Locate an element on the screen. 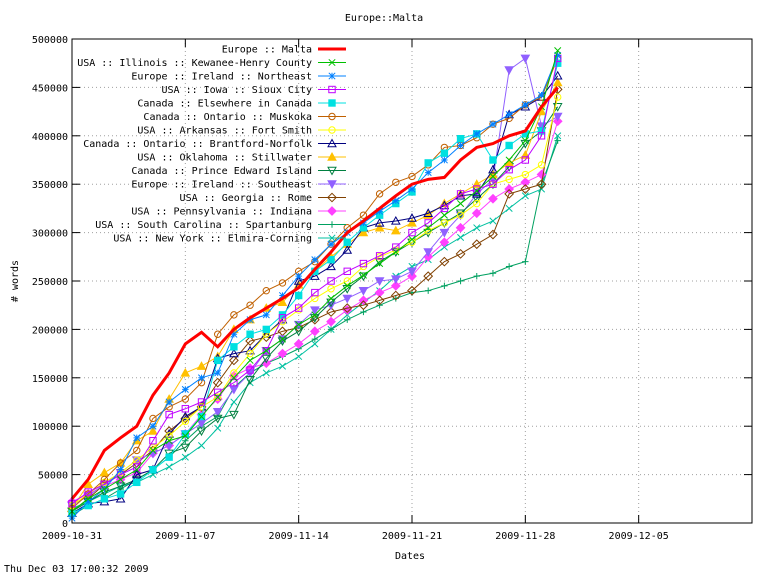  legend-label: USA :: South Carolina :: Spartanburg is located at coordinates (203, 225).